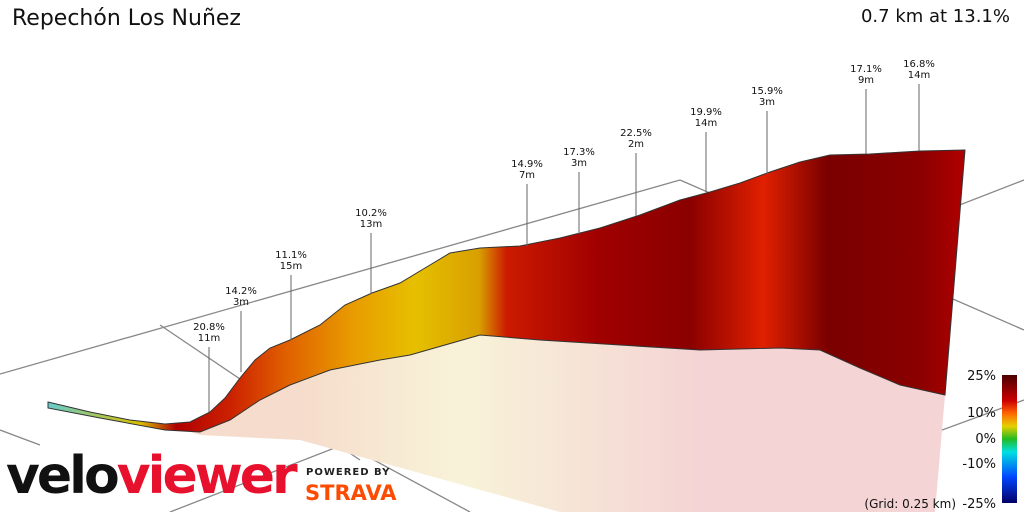 The image size is (1024, 512). I want to click on annotation-length: 13m, so click(371, 224).